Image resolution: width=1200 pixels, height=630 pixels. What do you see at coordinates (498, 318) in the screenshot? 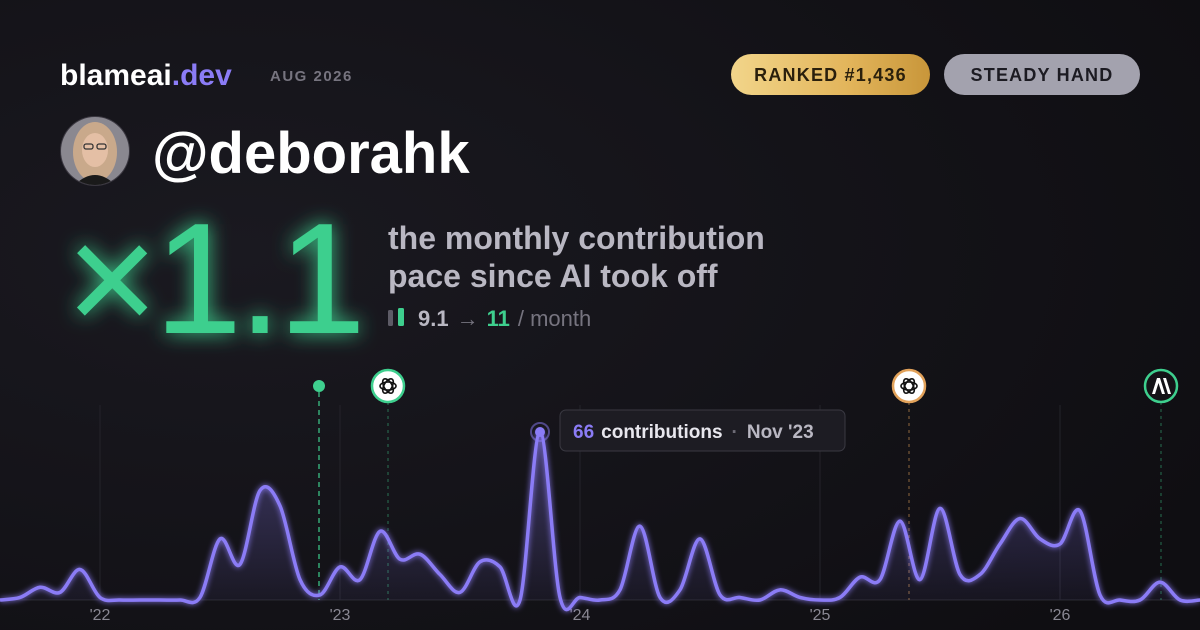
I see `after-value: 11` at bounding box center [498, 318].